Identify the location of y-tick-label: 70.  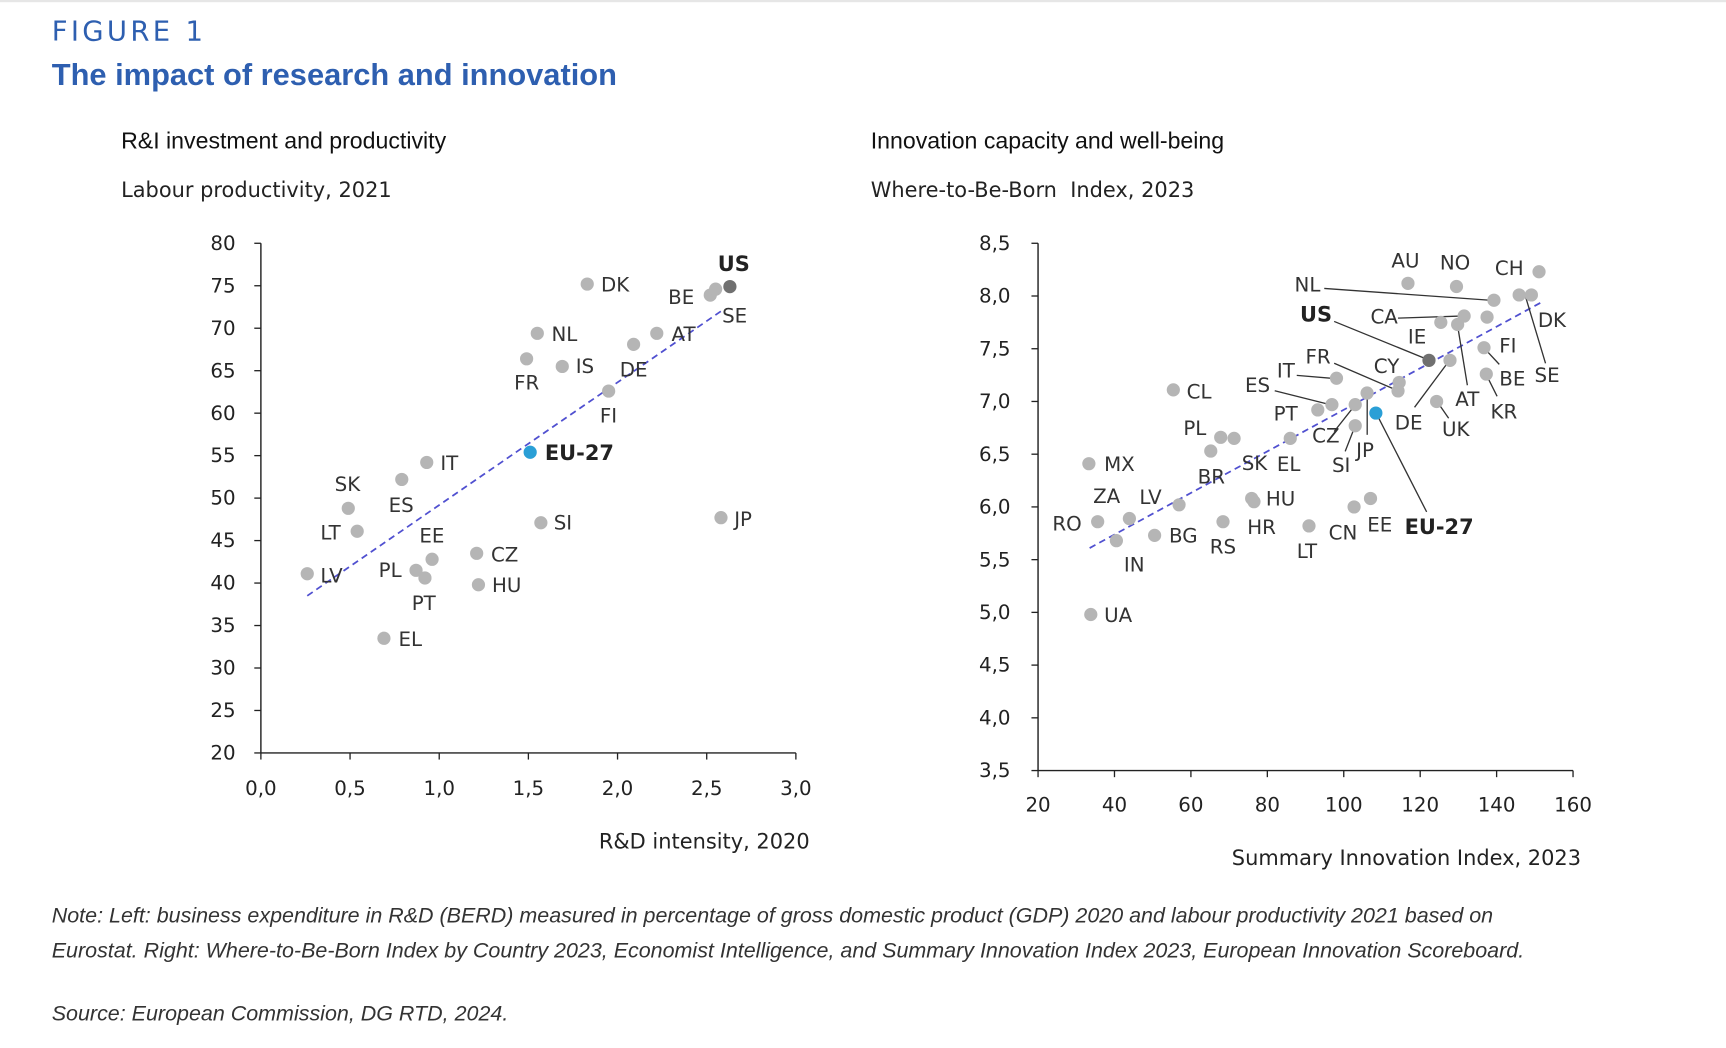
(222, 328).